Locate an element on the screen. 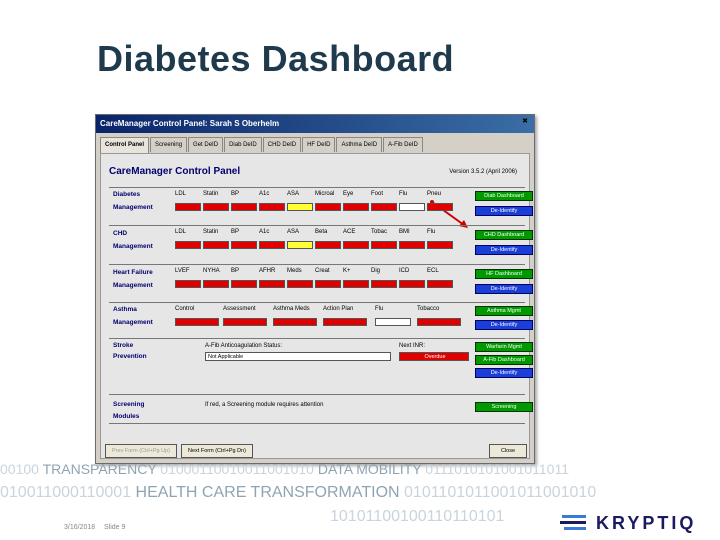  stroke-prevention-label: Prevention is located at coordinates (130, 356).